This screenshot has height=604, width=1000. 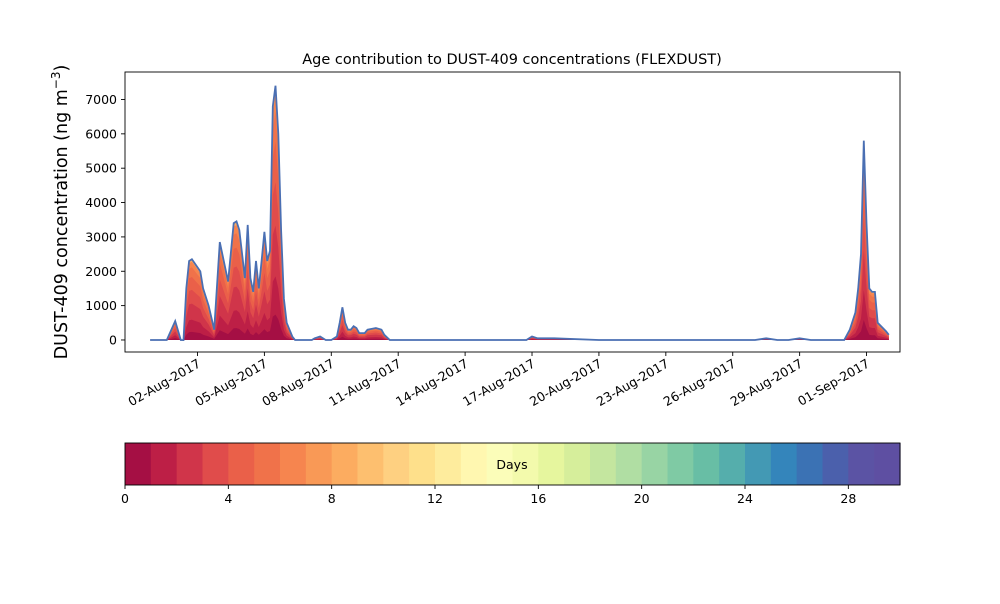 I want to click on age-layer-area, so click(x=519, y=327).